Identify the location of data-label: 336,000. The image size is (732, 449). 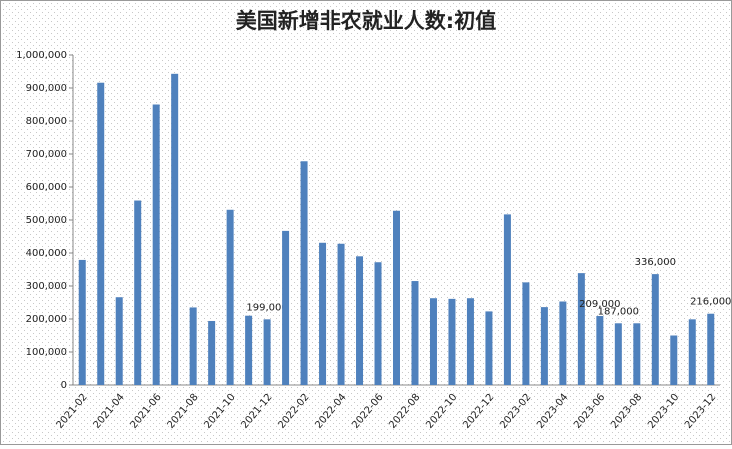
(655, 262).